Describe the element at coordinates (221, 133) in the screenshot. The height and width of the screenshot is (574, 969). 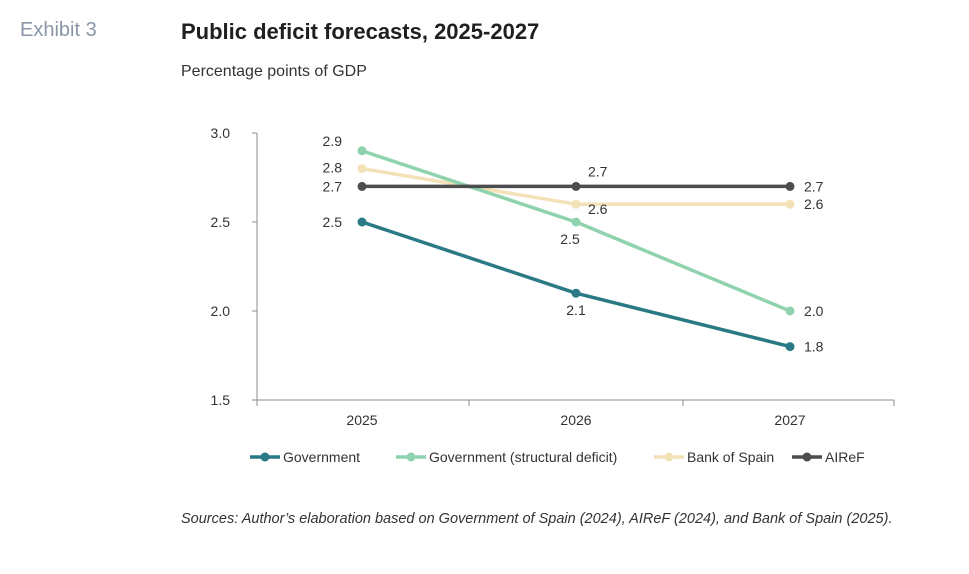
I see `y-tick-label: 3.0` at that location.